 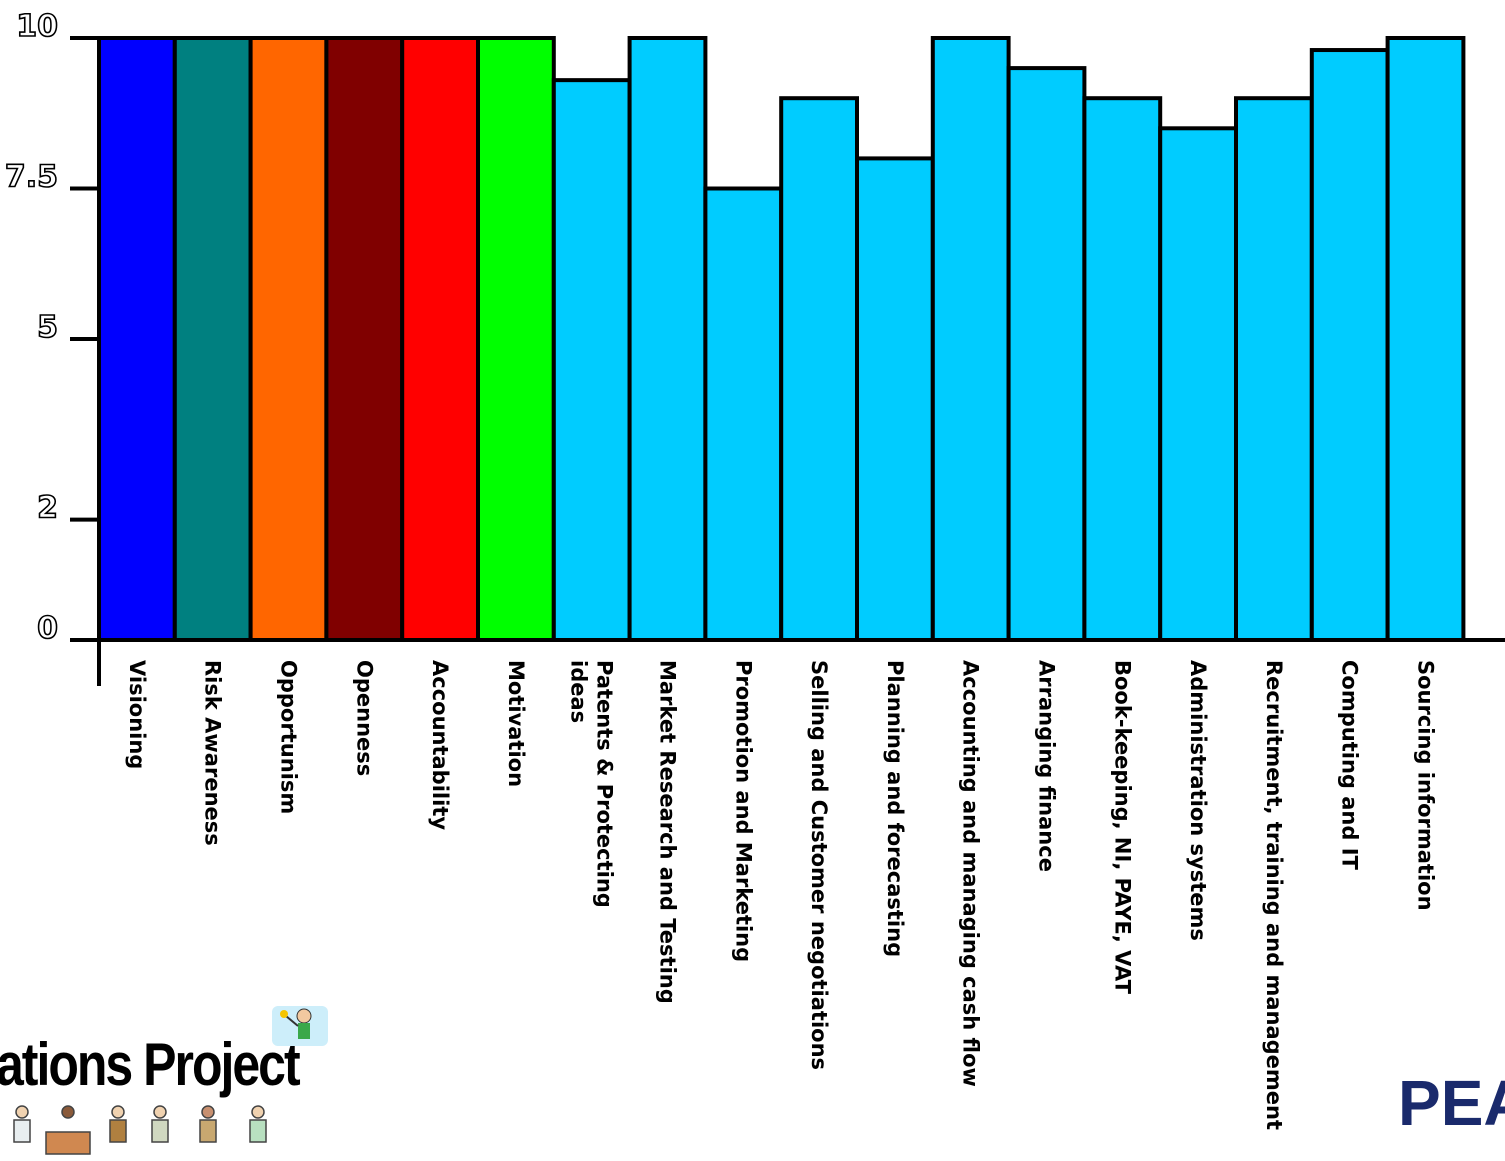 I want to click on x-category-label: Accountability, so click(x=440, y=745).